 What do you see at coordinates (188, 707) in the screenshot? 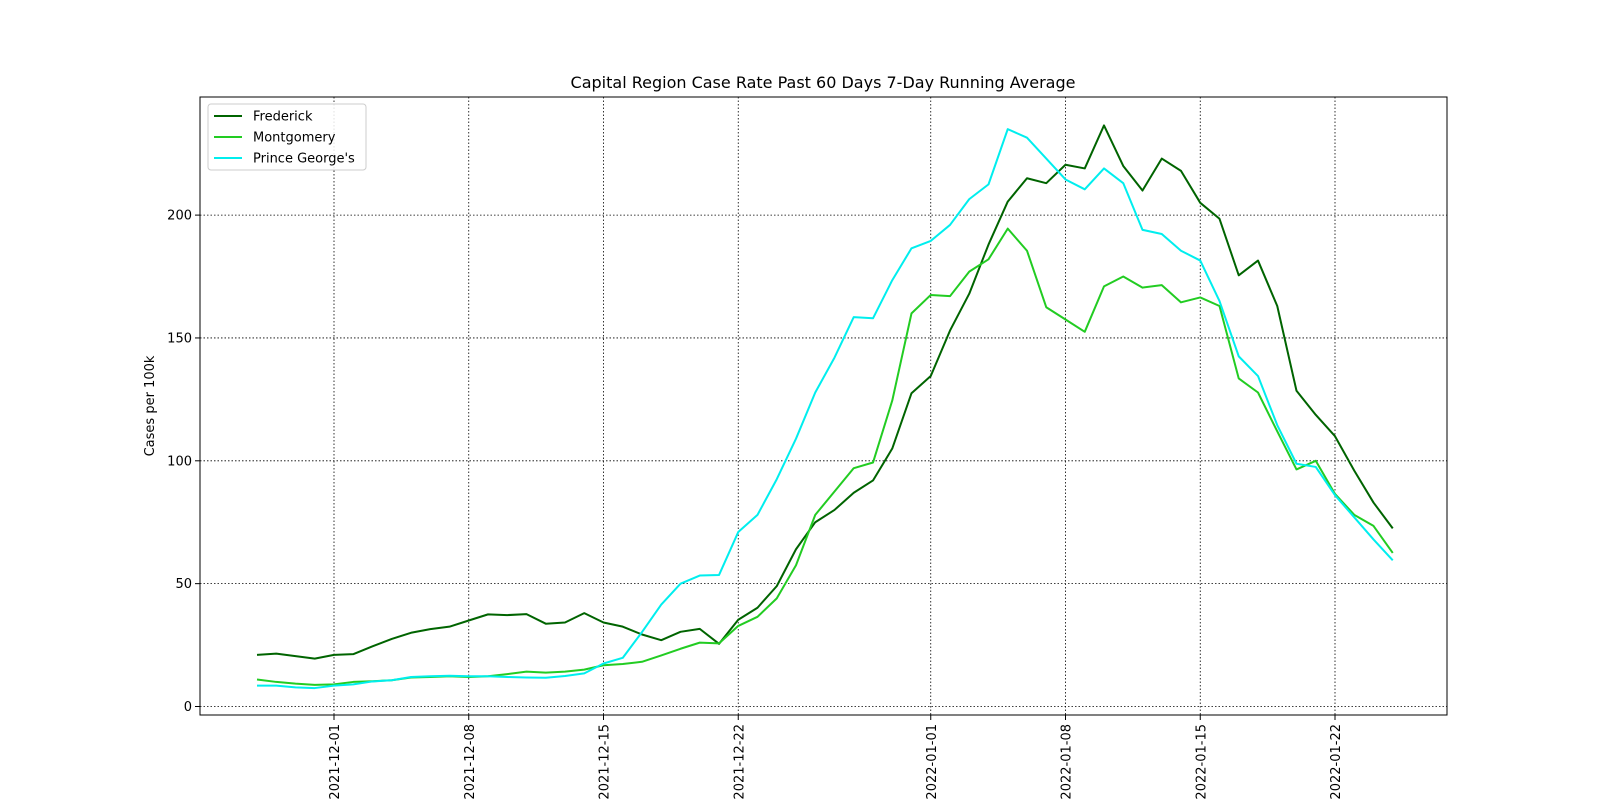
I see `y-tick-label: 0` at bounding box center [188, 707].